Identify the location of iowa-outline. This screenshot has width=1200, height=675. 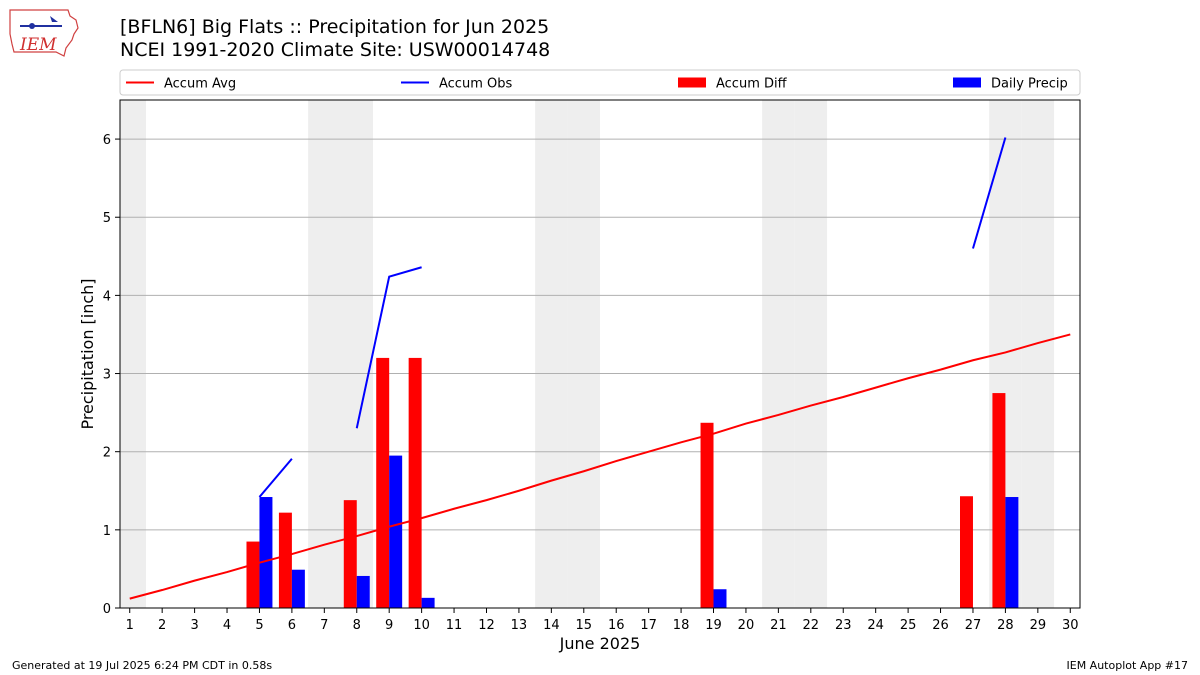
(44, 33).